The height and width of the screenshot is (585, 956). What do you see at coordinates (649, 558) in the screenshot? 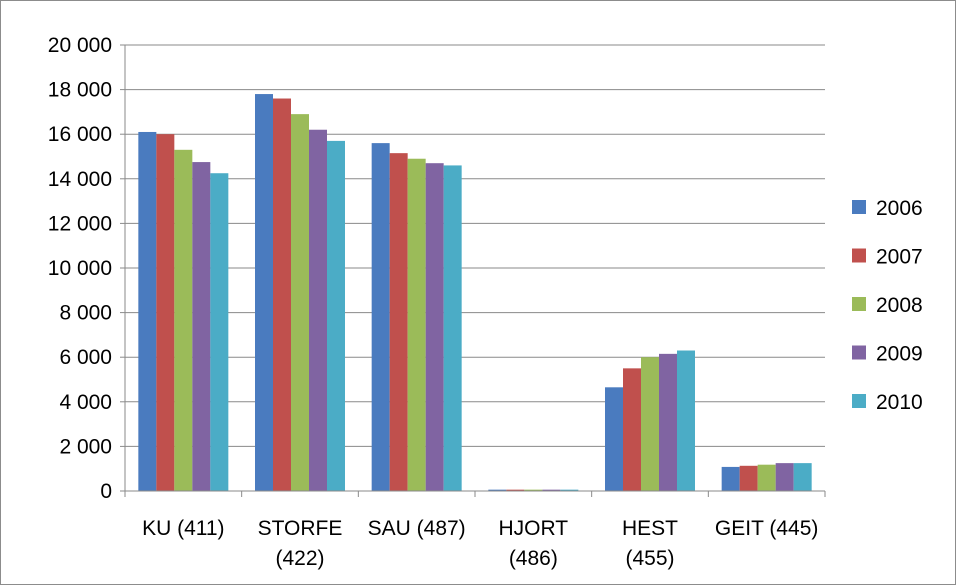
I see `x-tick-label: (455)` at bounding box center [649, 558].